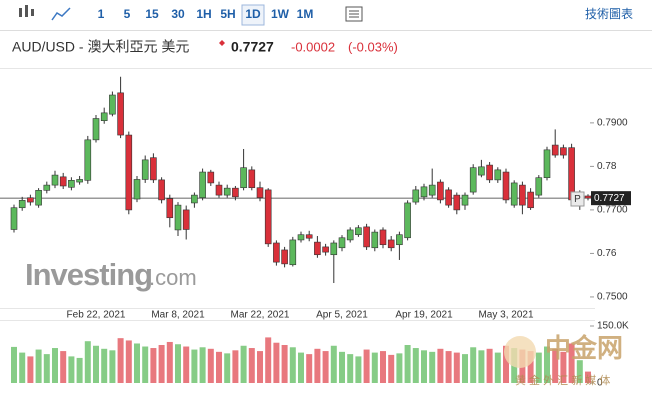 Image resolution: width=652 pixels, height=401 pixels. I want to click on x-tick-label: May 3, 2021, so click(505, 315).